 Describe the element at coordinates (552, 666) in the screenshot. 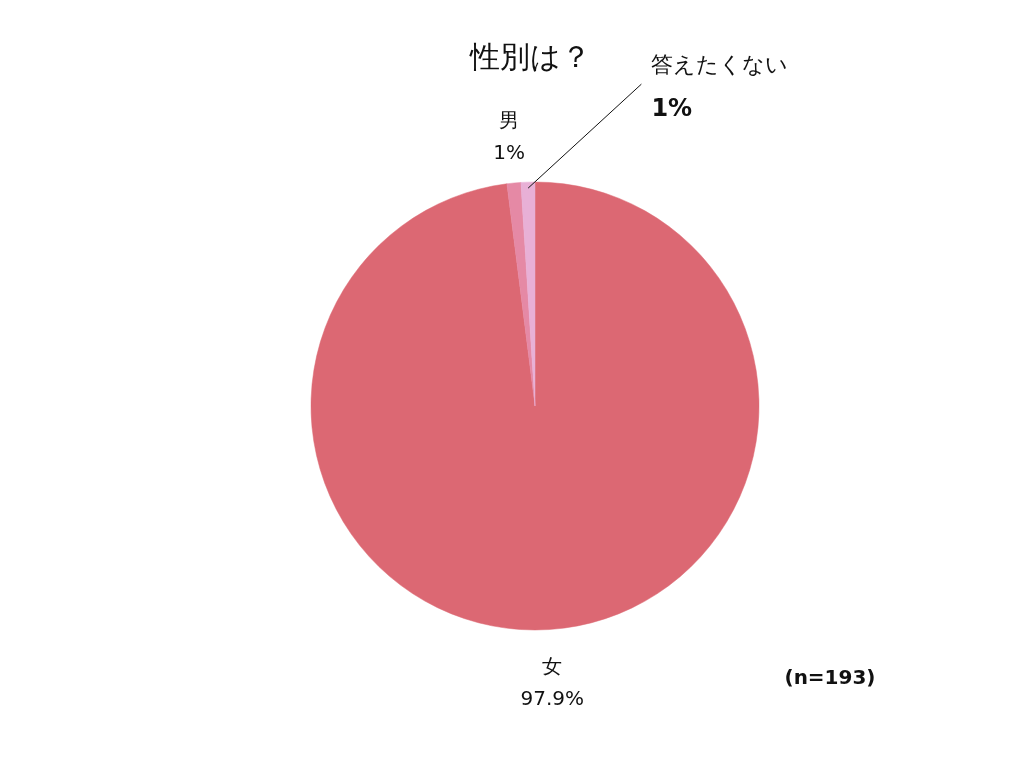

I see `slice-label: 女` at that location.